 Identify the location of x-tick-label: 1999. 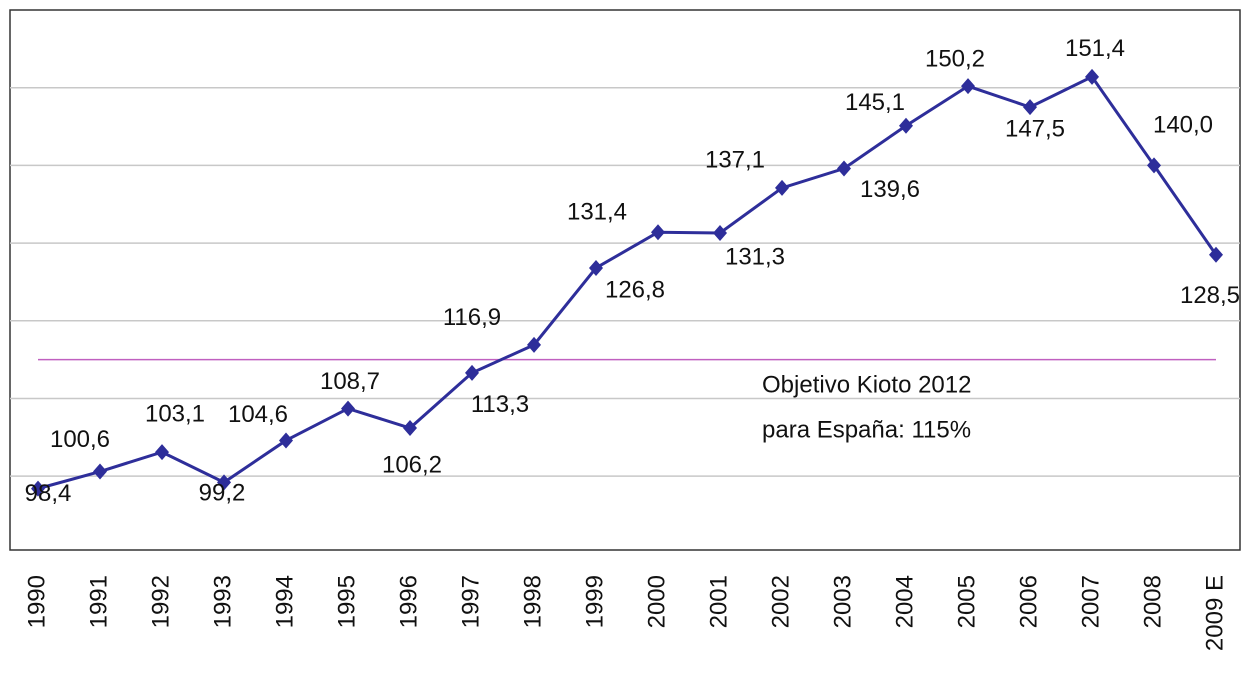
(594, 601).